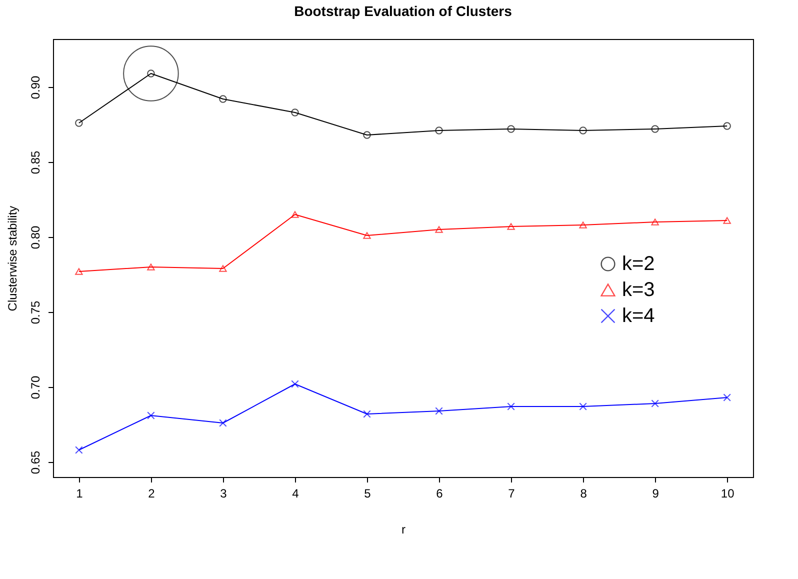 This screenshot has width=798, height=579. Describe the element at coordinates (35, 462) in the screenshot. I see `y-tick-label: 0.65` at that location.